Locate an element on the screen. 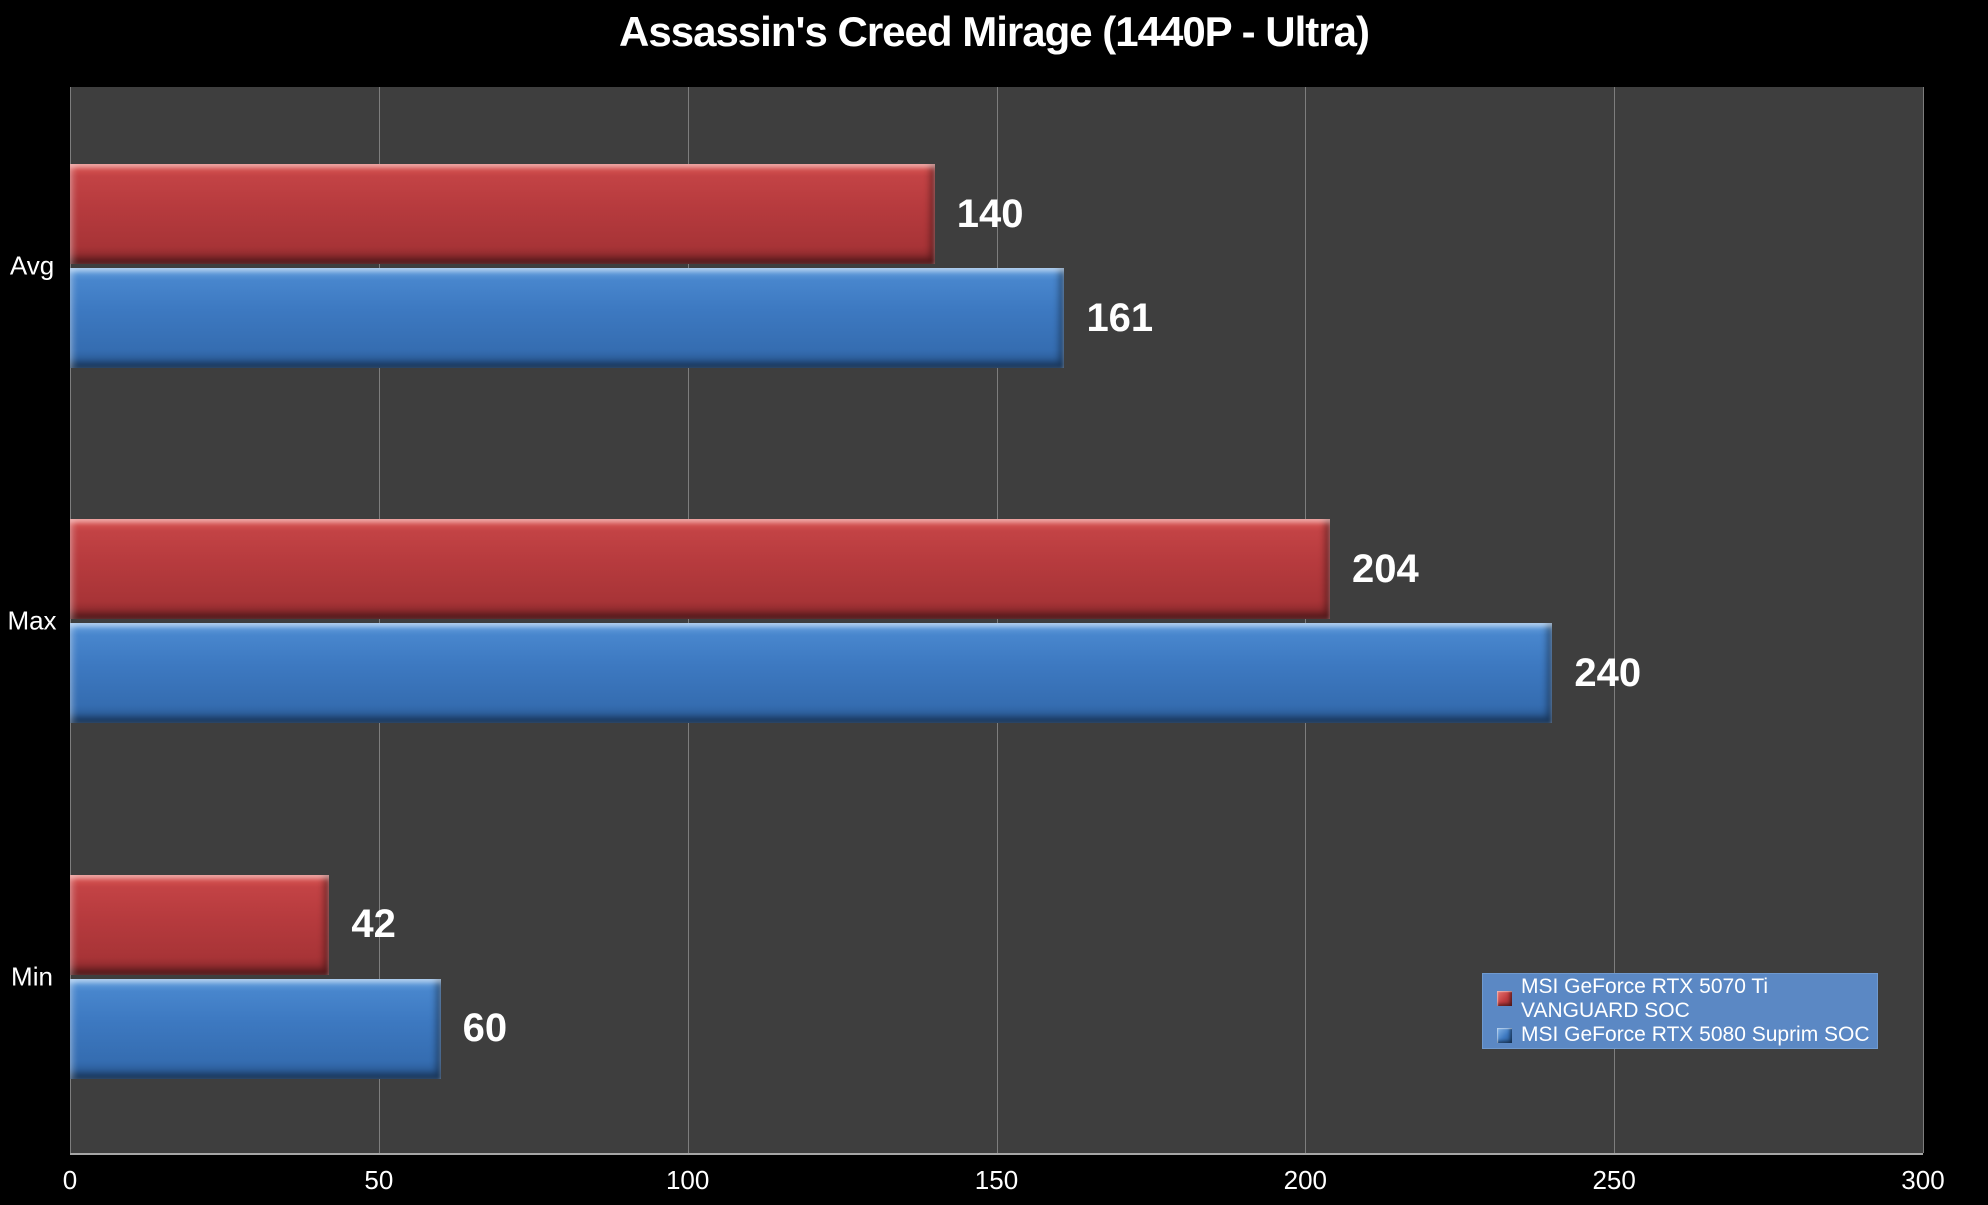  category-label-max: Max is located at coordinates (32, 620).